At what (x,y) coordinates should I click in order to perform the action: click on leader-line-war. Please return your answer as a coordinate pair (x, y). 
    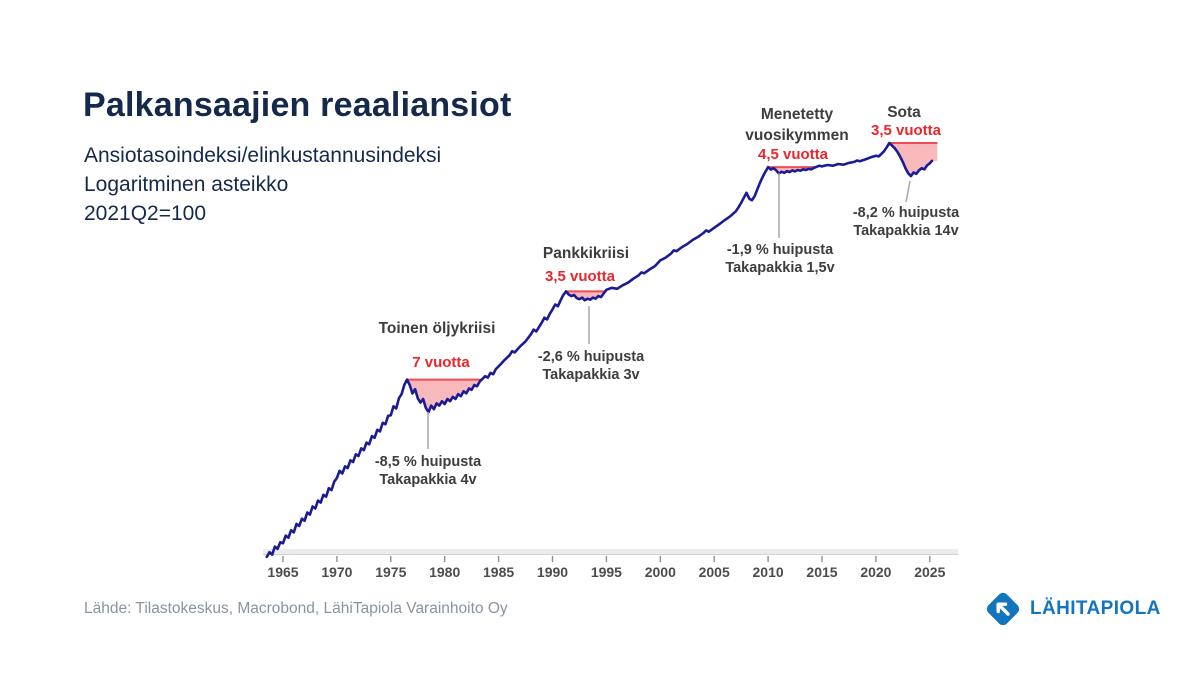
    Looking at the image, I should click on (908, 191).